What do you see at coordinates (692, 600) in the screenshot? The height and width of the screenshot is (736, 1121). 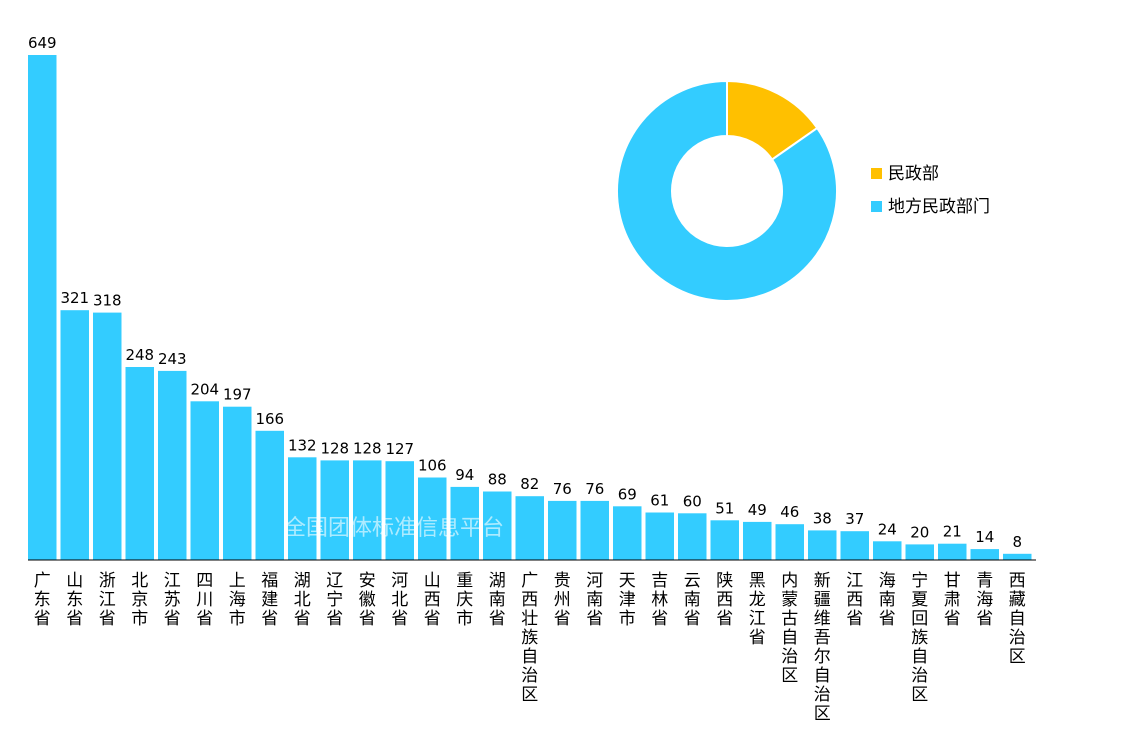 I see `category-label: 云南省` at bounding box center [692, 600].